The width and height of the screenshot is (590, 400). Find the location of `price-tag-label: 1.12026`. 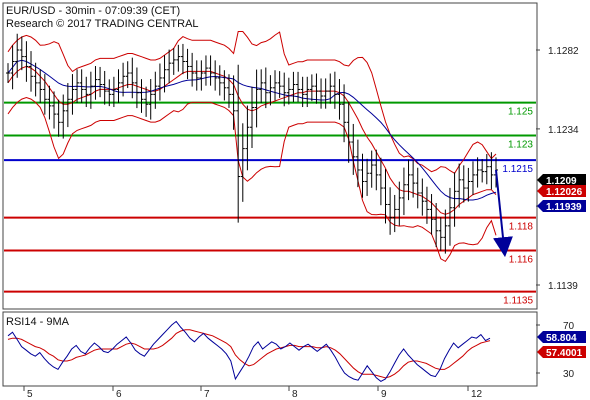

price-tag-label: 1.12026 is located at coordinates (564, 192).